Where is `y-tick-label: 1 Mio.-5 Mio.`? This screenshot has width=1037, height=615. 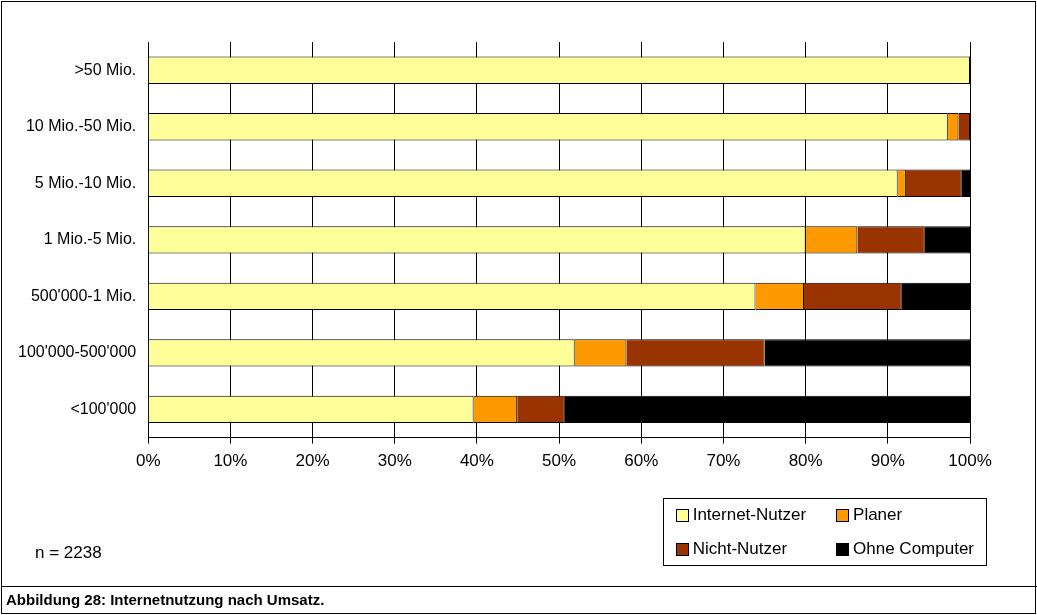 y-tick-label: 1 Mio.-5 Mio. is located at coordinates (90, 239).